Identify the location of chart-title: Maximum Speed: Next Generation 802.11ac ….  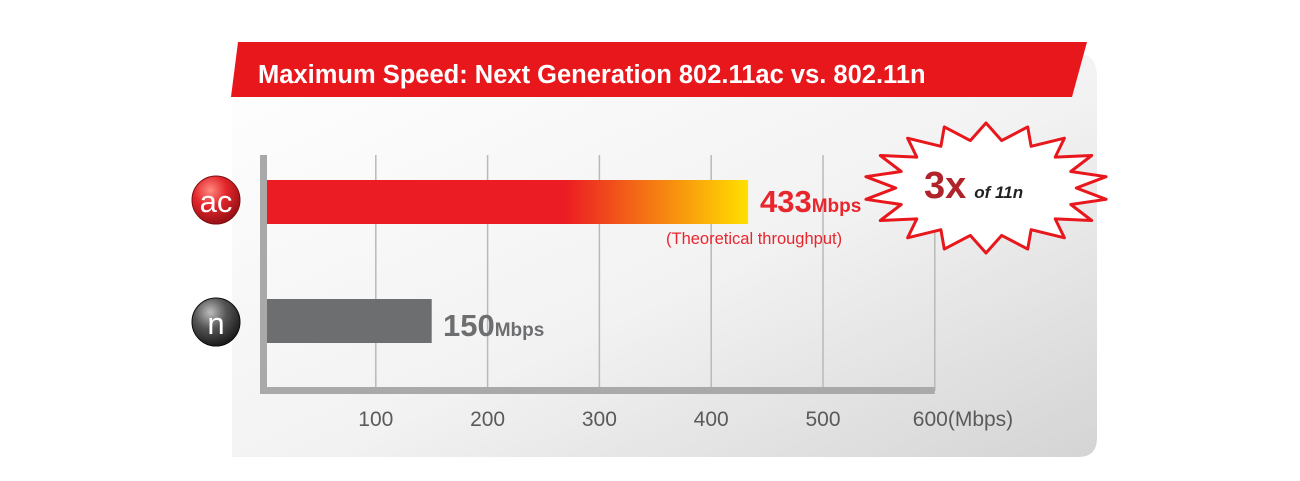
(592, 75).